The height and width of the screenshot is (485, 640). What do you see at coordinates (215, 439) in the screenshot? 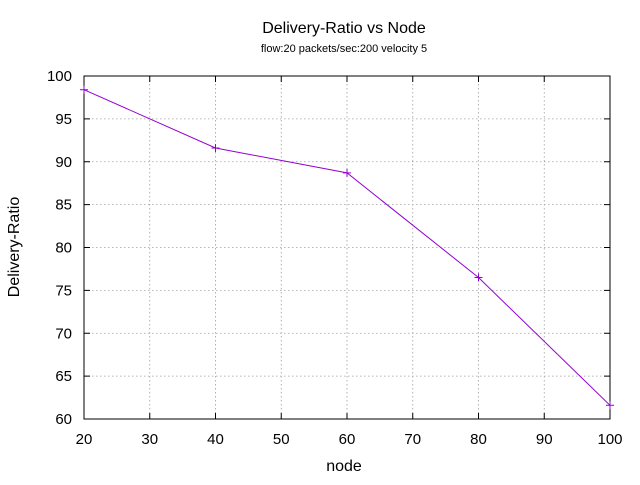
I see `x-tick-label: 40` at bounding box center [215, 439].